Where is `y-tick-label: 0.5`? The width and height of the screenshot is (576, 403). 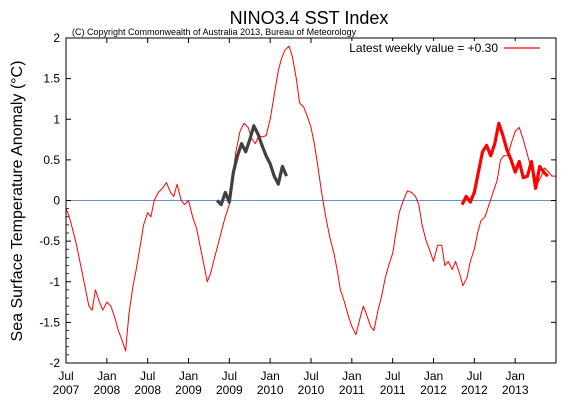
y-tick-label: 0.5 is located at coordinates (51, 160).